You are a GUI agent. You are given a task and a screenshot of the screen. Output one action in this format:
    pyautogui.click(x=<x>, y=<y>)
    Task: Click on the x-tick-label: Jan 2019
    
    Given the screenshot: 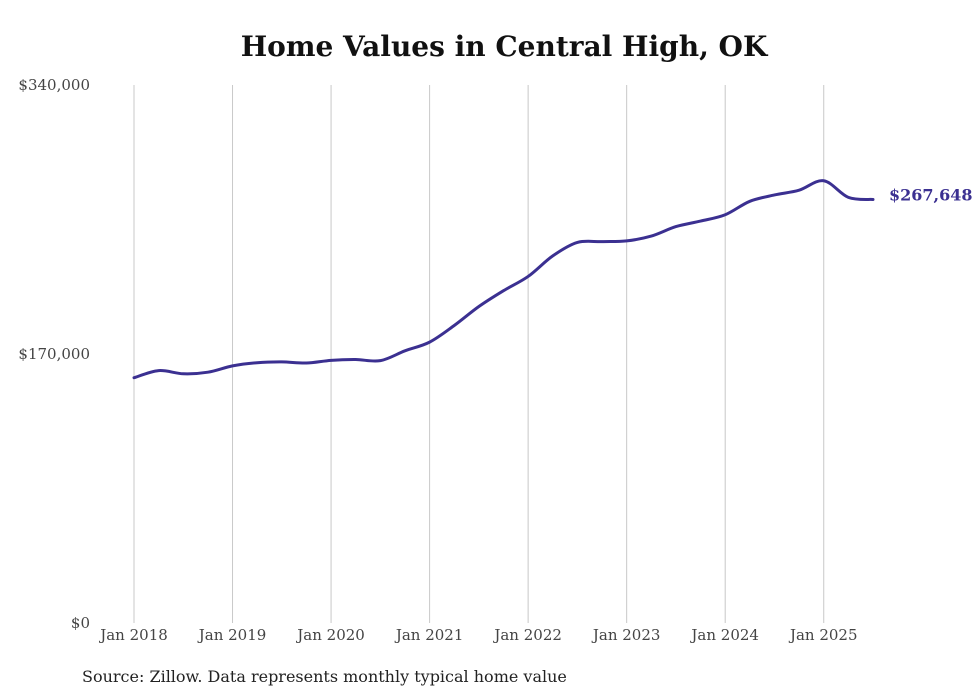 What is the action you would take?
    pyautogui.click(x=232, y=635)
    